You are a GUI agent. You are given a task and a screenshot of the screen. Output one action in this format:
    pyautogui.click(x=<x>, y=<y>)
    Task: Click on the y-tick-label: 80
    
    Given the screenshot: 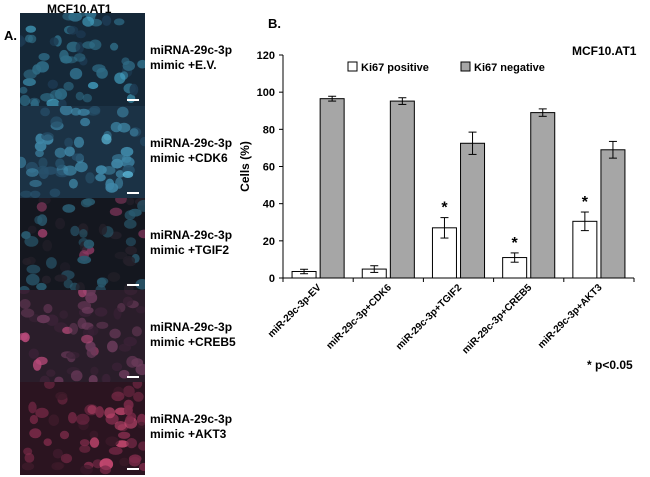 What is the action you would take?
    pyautogui.click(x=269, y=130)
    